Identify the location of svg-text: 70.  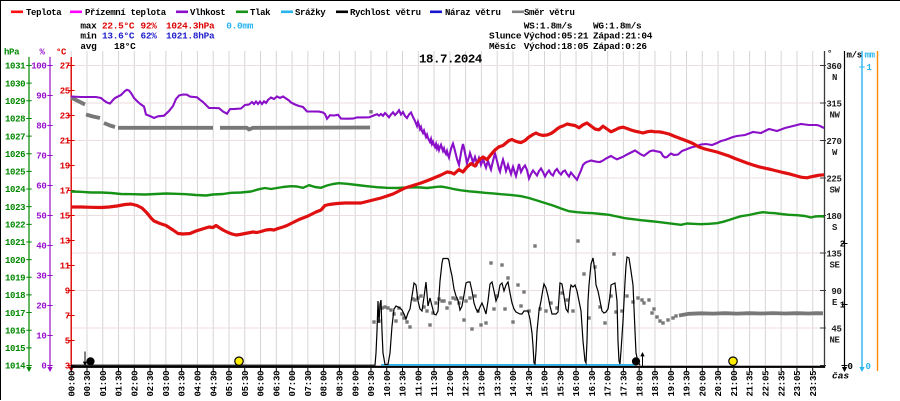
(41, 157).